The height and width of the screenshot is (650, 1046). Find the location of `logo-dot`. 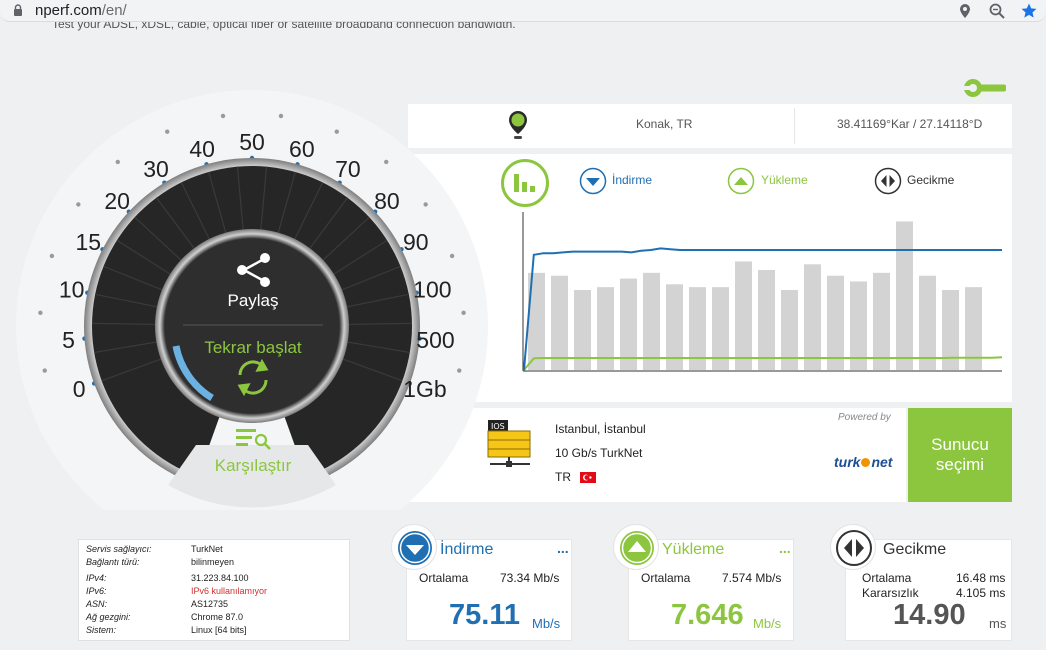

logo-dot is located at coordinates (866, 462).